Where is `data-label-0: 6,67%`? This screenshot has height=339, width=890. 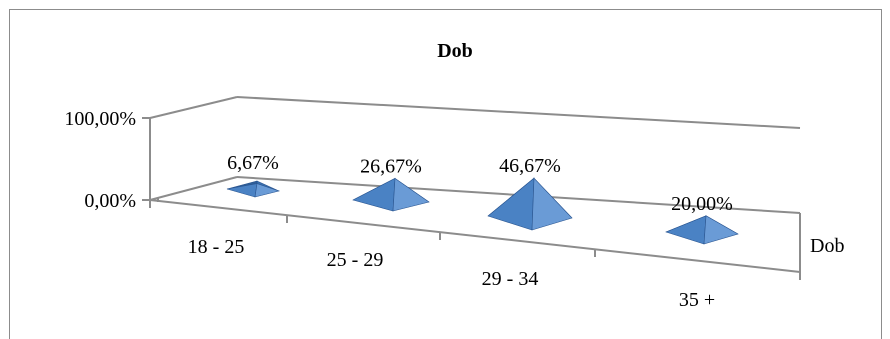
data-label-0: 6,67% is located at coordinates (253, 163).